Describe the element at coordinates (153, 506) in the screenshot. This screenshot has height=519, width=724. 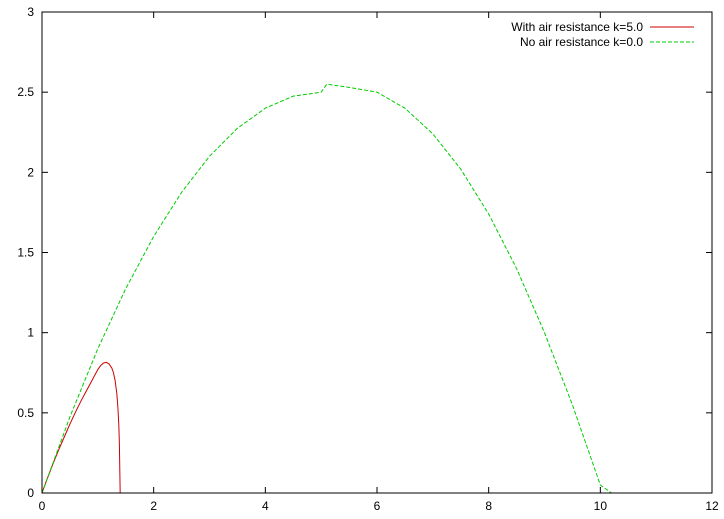
I see `x-tick-label: 2` at that location.